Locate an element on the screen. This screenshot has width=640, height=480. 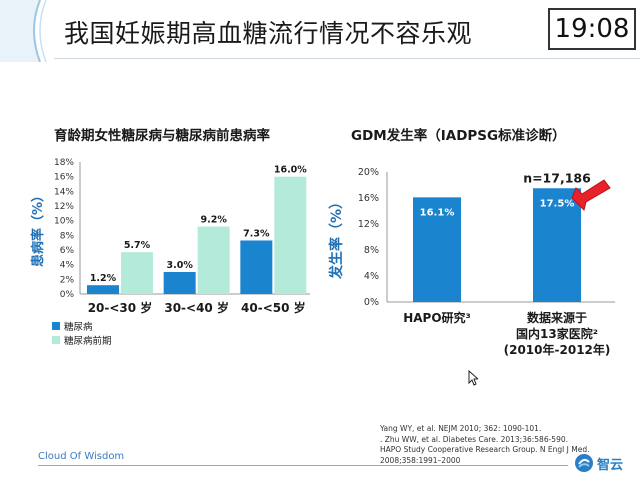
data-label: 9.2% is located at coordinates (213, 220).